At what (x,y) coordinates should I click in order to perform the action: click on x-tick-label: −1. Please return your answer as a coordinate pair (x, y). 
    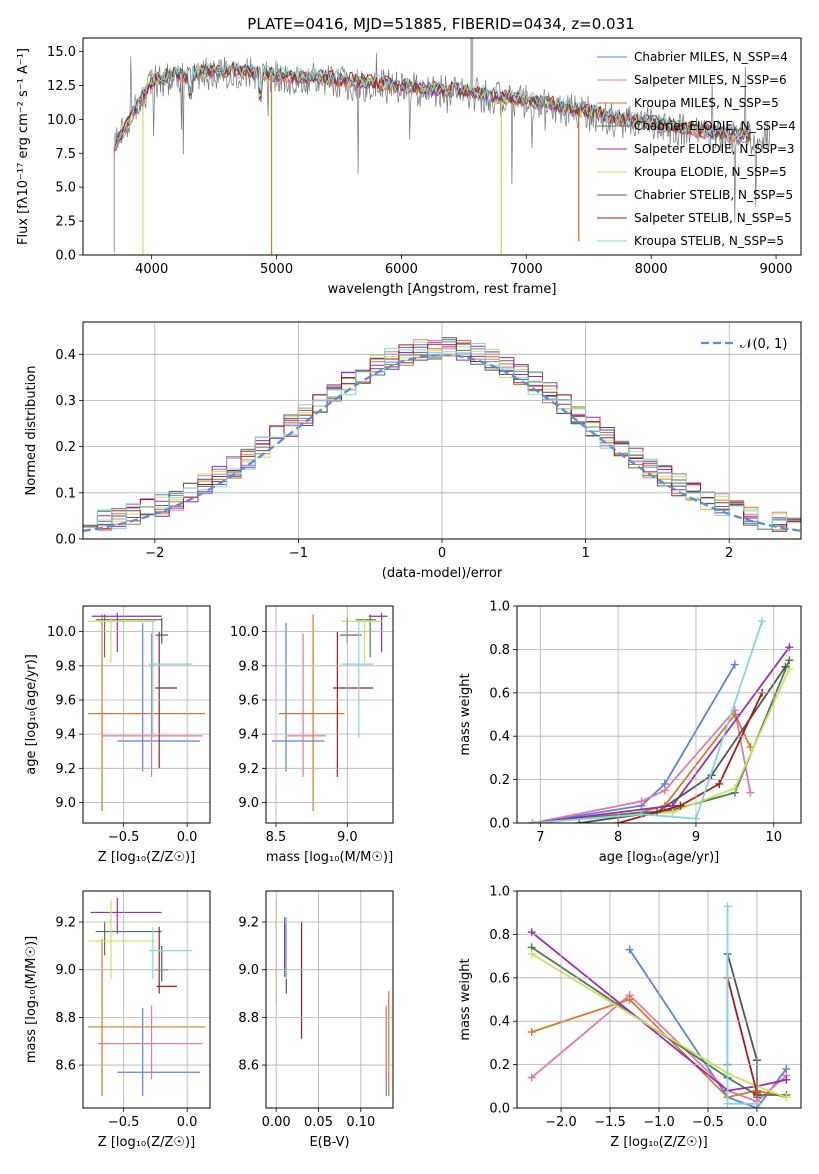
    Looking at the image, I should click on (298, 553).